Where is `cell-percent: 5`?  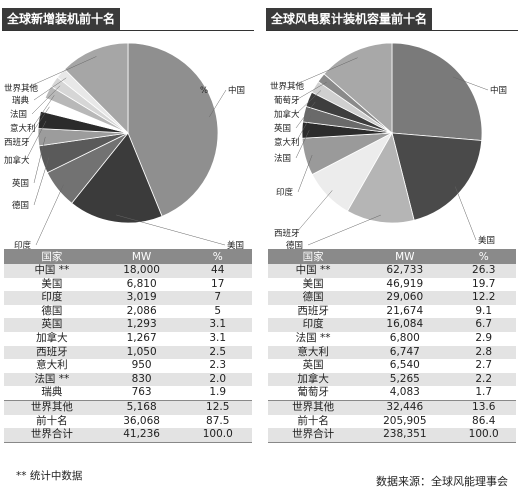
cell-percent: 5 is located at coordinates (217, 311).